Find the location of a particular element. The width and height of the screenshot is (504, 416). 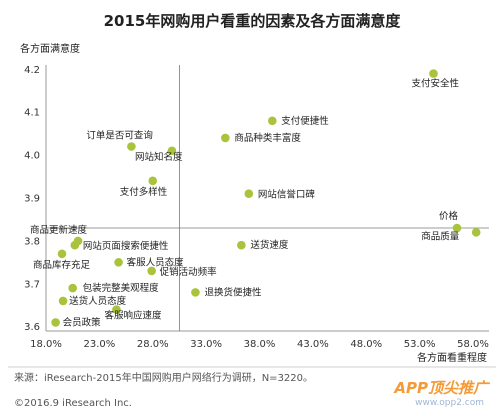

data-point-label: 送货人员态度 is located at coordinates (98, 301).